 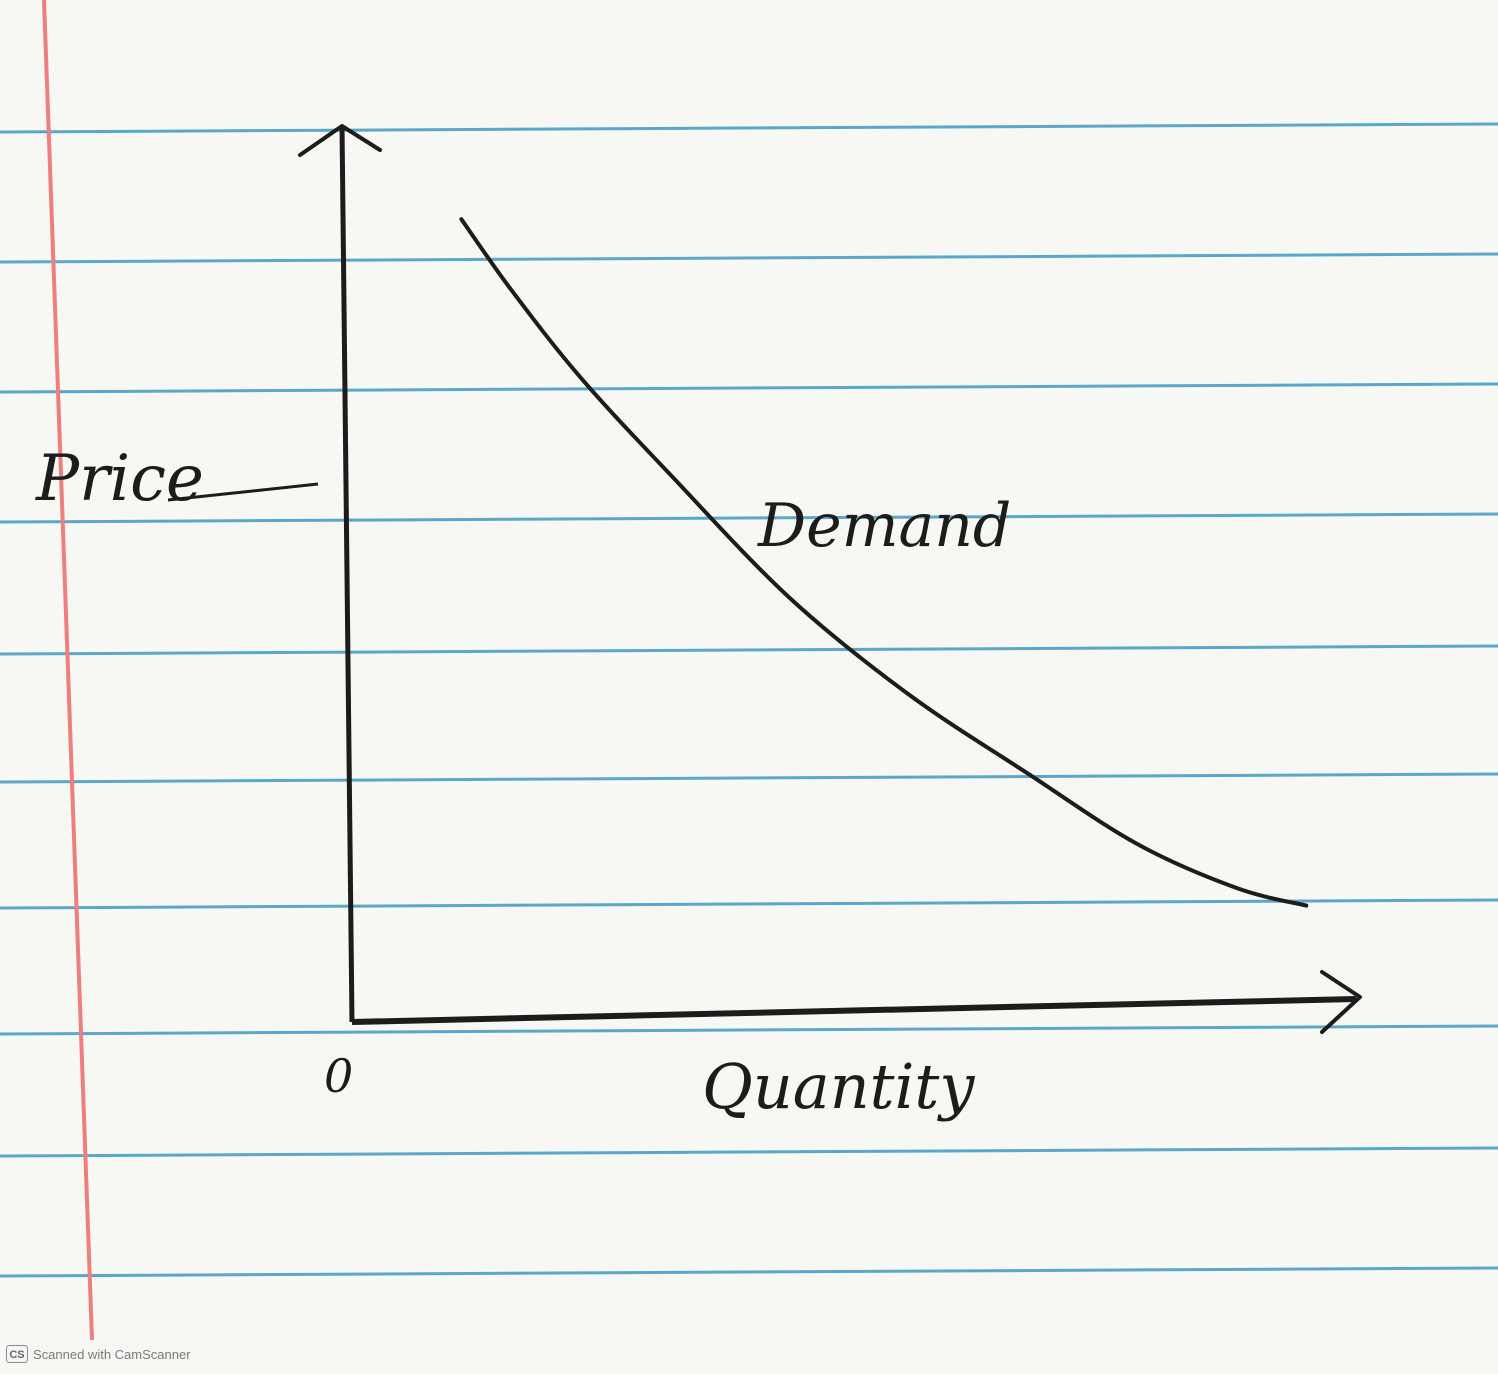 I want to click on y-axis-label-underline, so click(x=243, y=492).